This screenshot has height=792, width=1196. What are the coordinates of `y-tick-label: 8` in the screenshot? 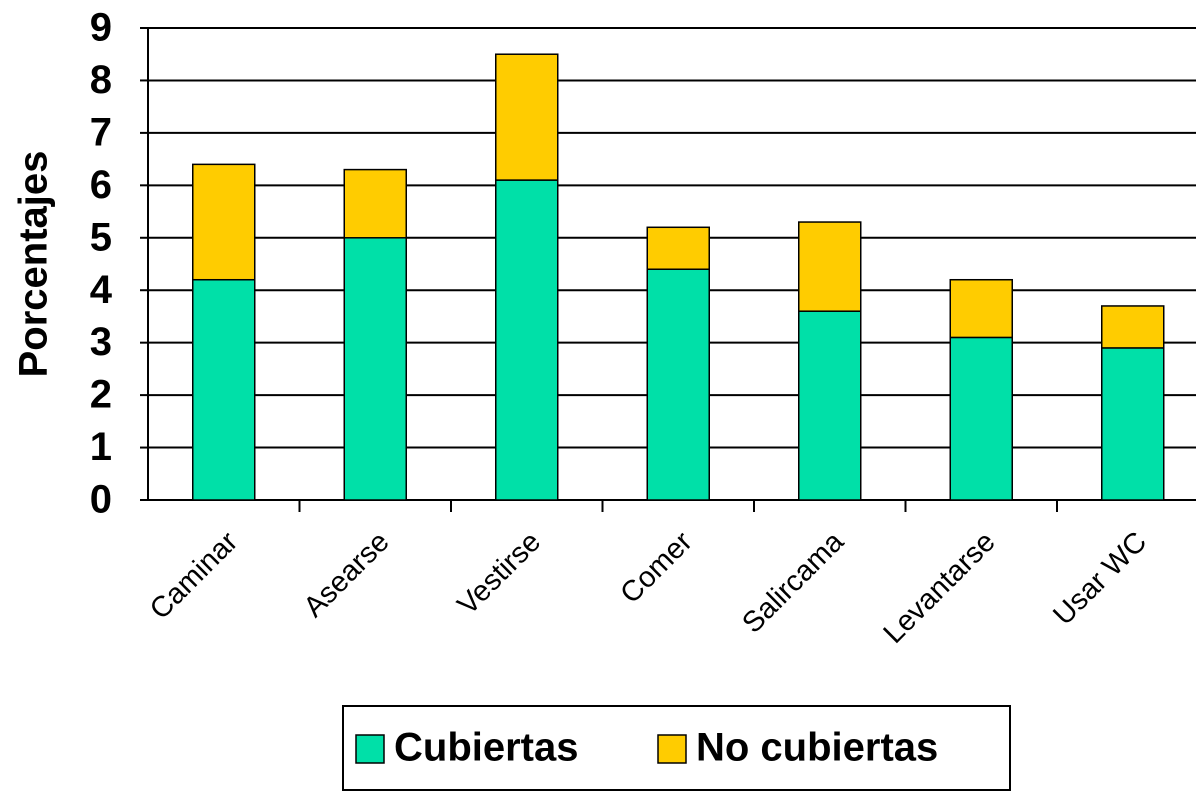 It's located at (101, 80).